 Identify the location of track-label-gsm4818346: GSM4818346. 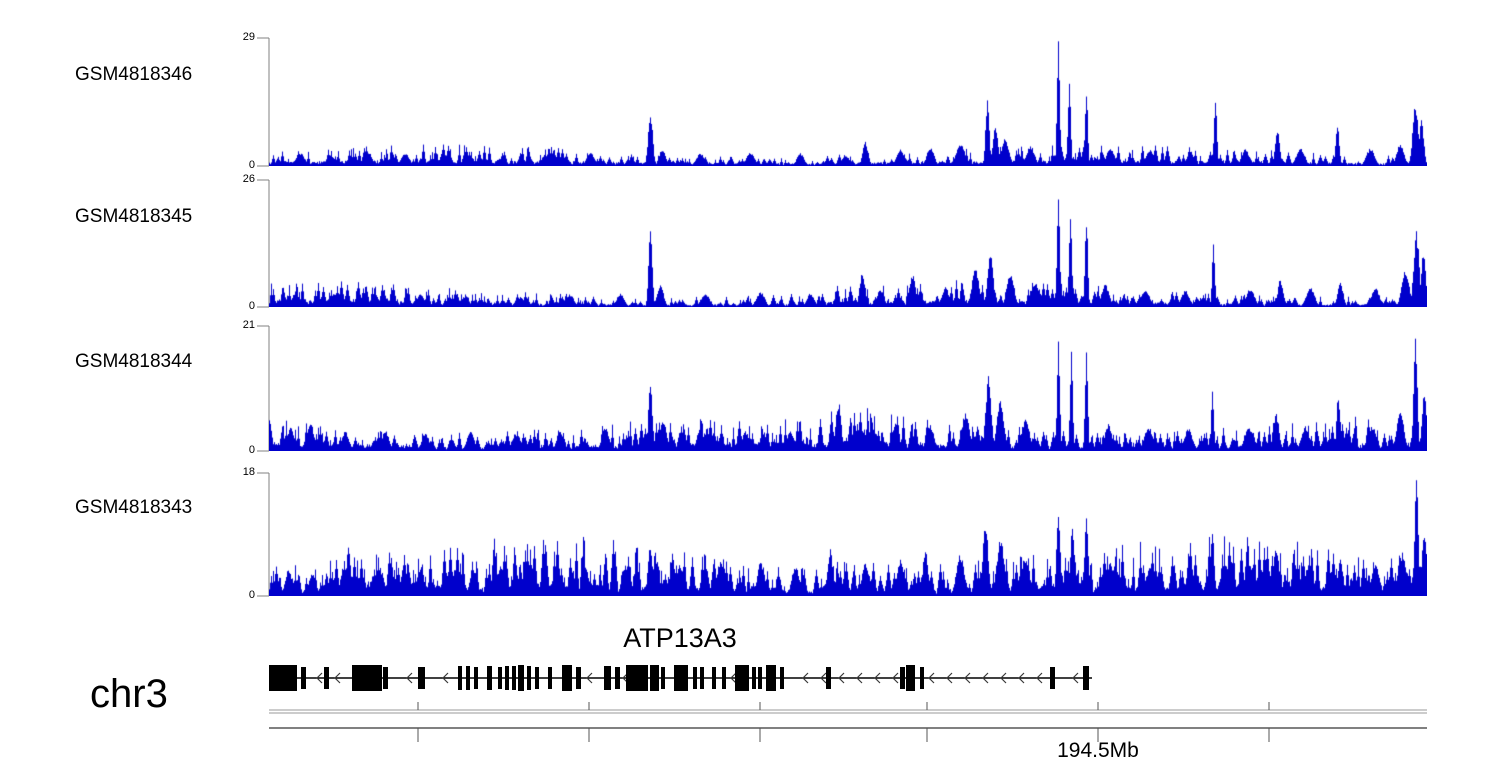
(134, 74).